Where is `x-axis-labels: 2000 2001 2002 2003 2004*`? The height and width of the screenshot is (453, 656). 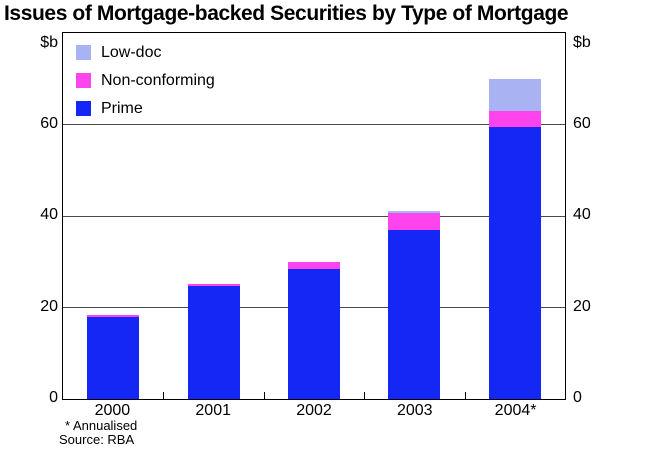 x-axis-labels: 2000 2001 2002 2003 2004* is located at coordinates (314, 411).